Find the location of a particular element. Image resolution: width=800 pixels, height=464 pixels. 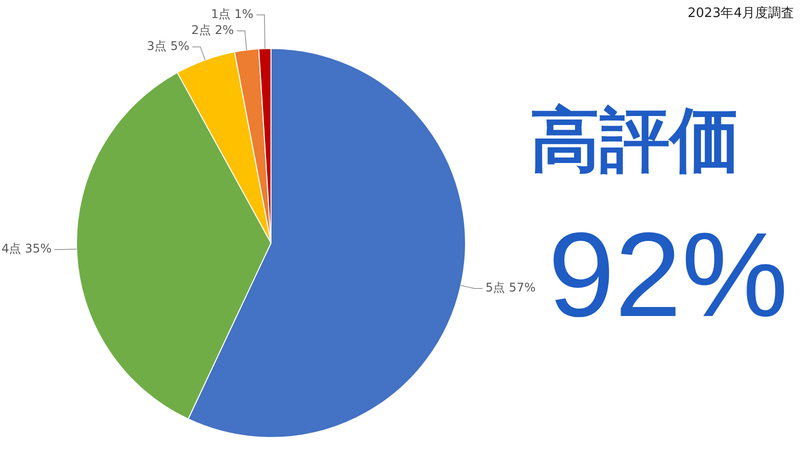

slice-label: 1点 1% is located at coordinates (232, 13).